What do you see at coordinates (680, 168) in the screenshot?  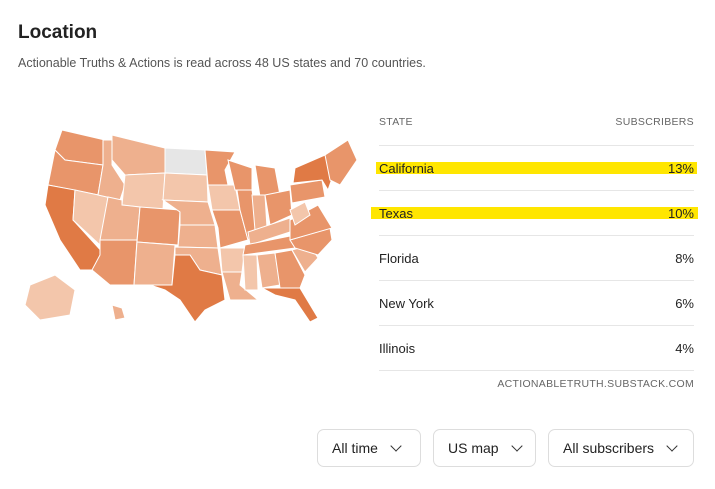 I see `state-value: 13%` at bounding box center [680, 168].